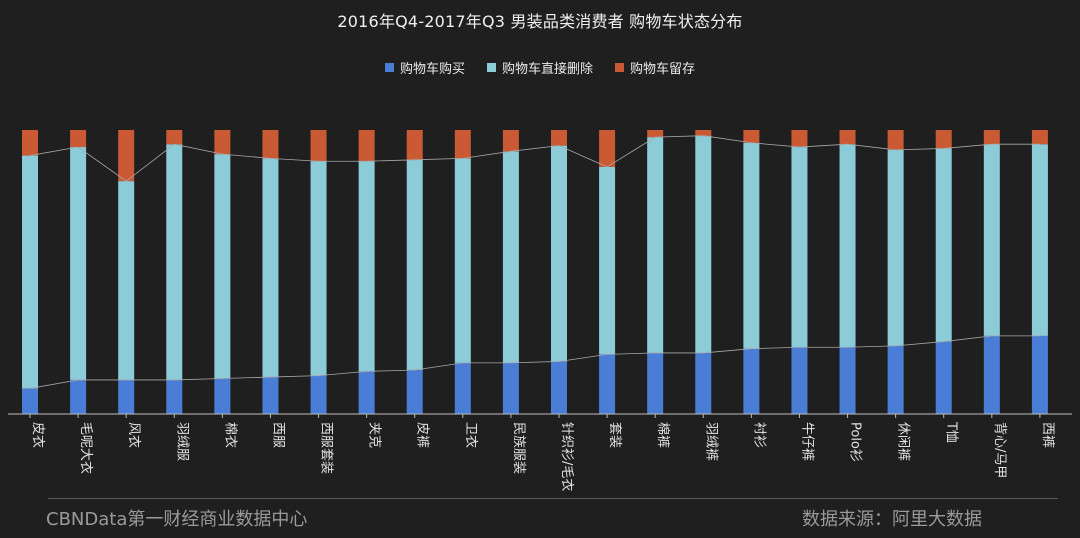  I want to click on x-tick-label-10: 民族服装, so click(519, 448).